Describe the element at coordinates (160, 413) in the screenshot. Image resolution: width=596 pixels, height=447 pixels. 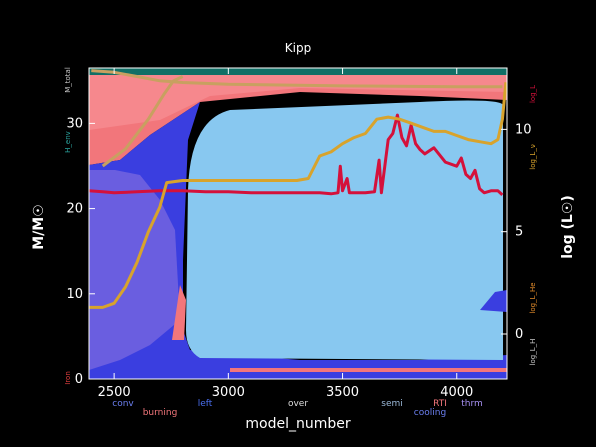
I see `label-burning: burning` at that location.